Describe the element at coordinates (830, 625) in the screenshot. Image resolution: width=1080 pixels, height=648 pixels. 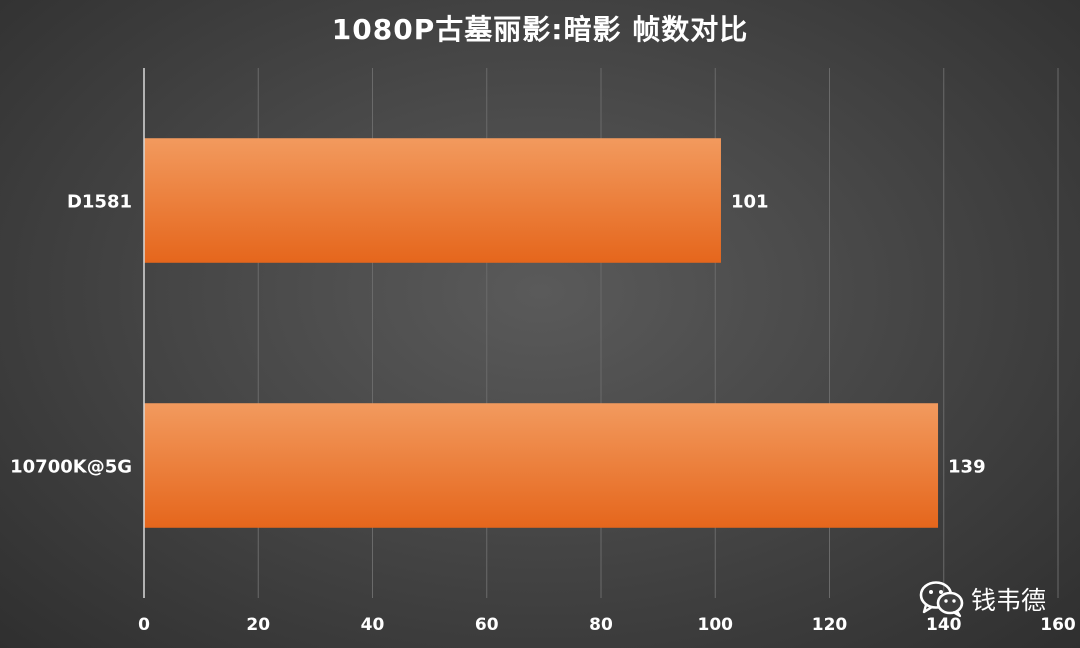
I see `x-tick-label: 120` at that location.